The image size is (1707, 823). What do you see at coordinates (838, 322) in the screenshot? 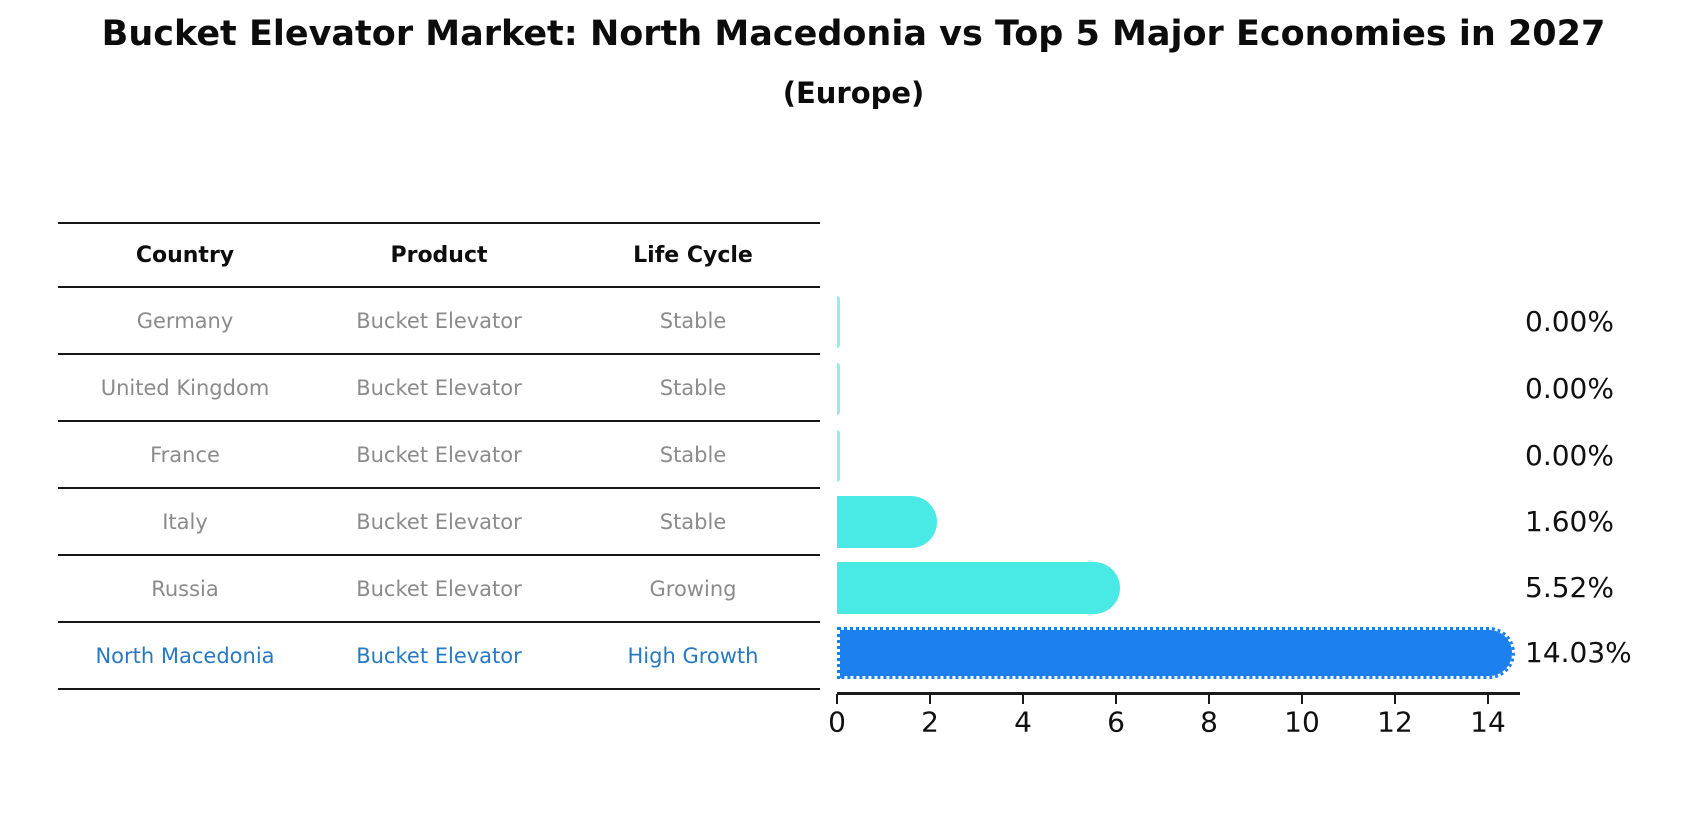
I see `bar-germany` at bounding box center [838, 322].